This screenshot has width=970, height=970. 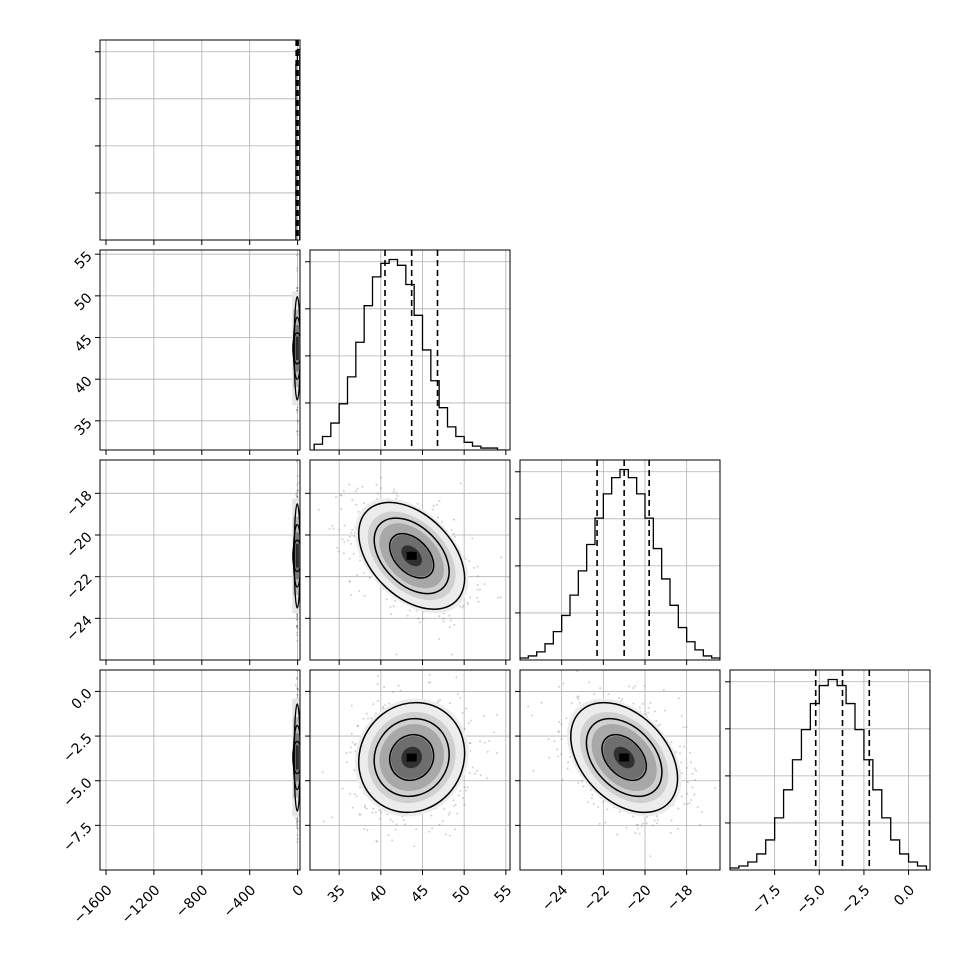 I want to click on histogram-step, so click(x=409, y=354).